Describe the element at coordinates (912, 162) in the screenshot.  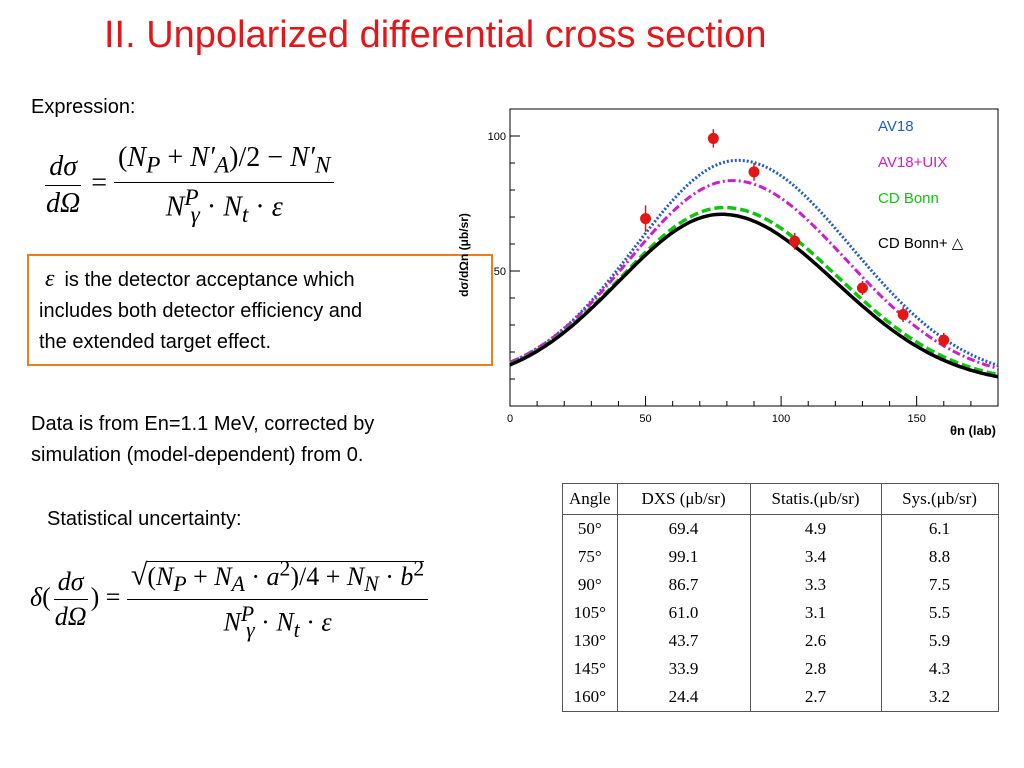
I see `legend-entry-1: AV18+UIX` at that location.